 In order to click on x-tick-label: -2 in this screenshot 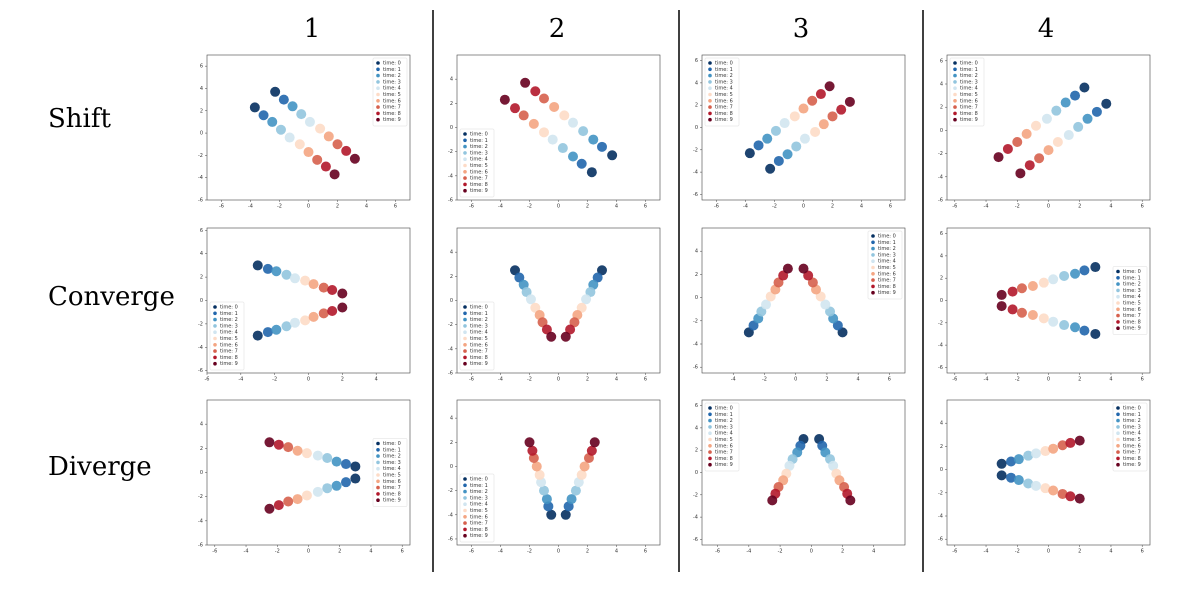, I will do `click(1017, 207)`.